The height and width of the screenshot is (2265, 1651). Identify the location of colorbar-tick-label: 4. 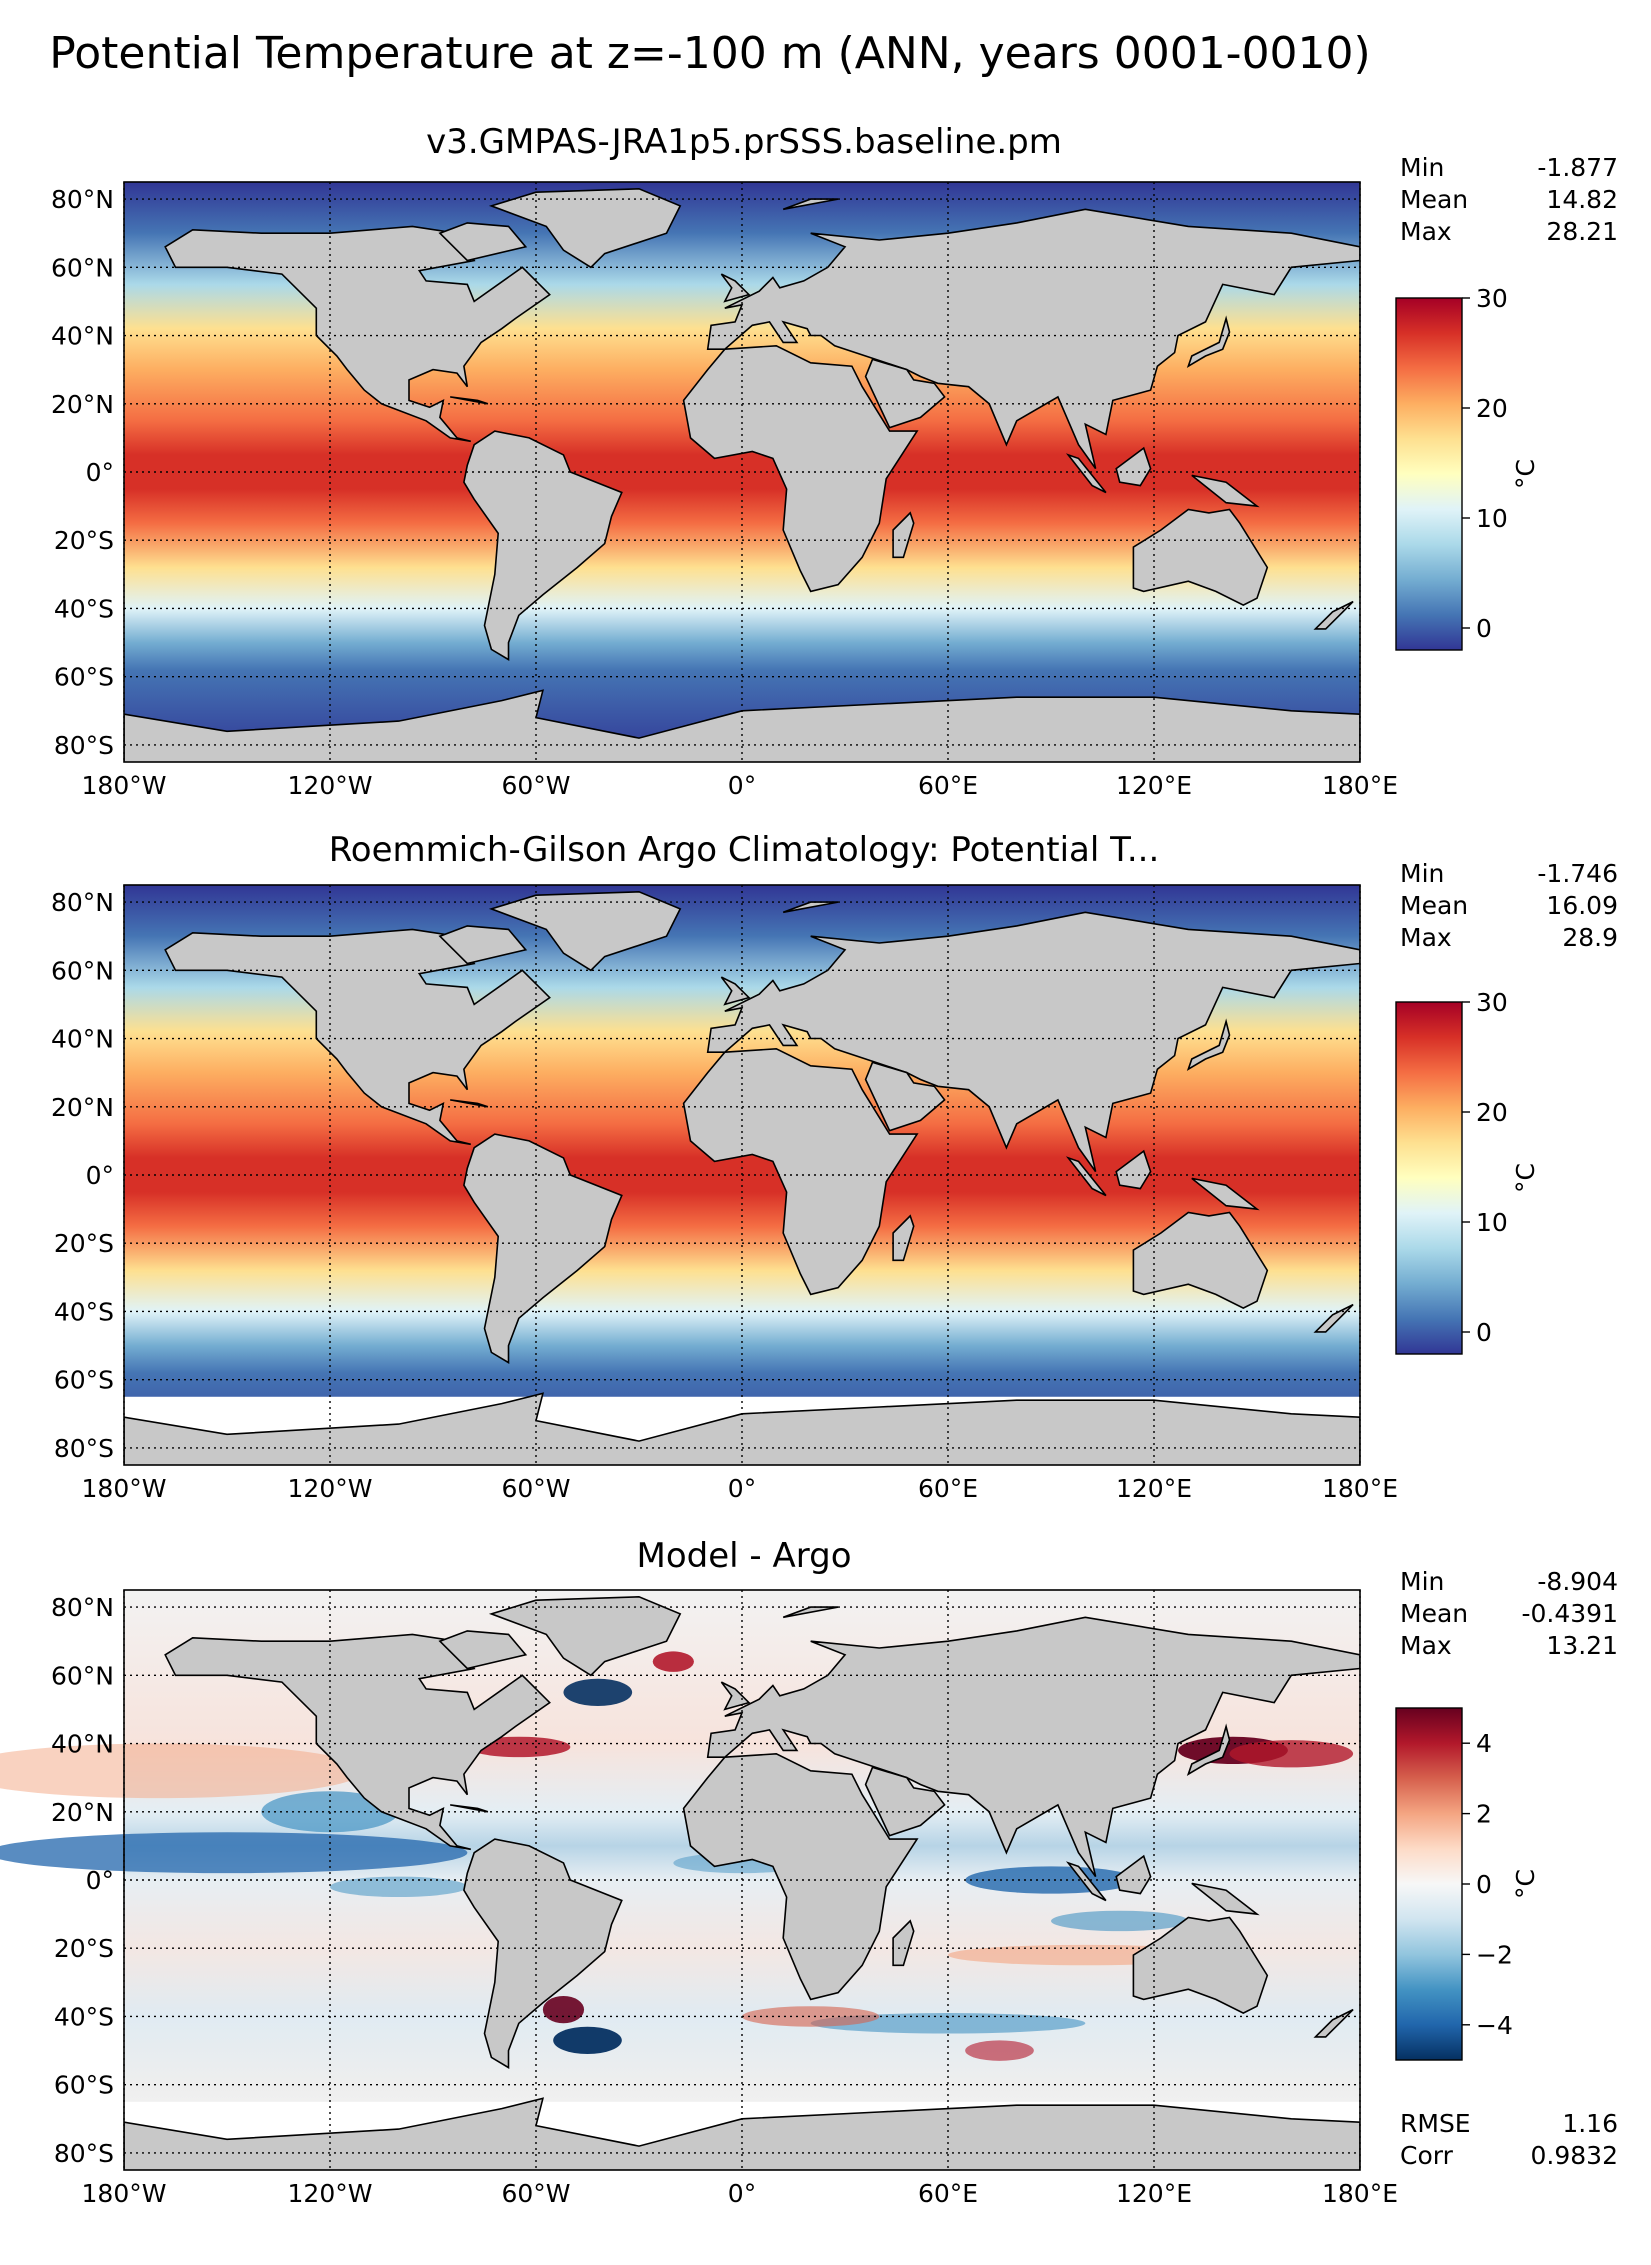
(1484, 1743).